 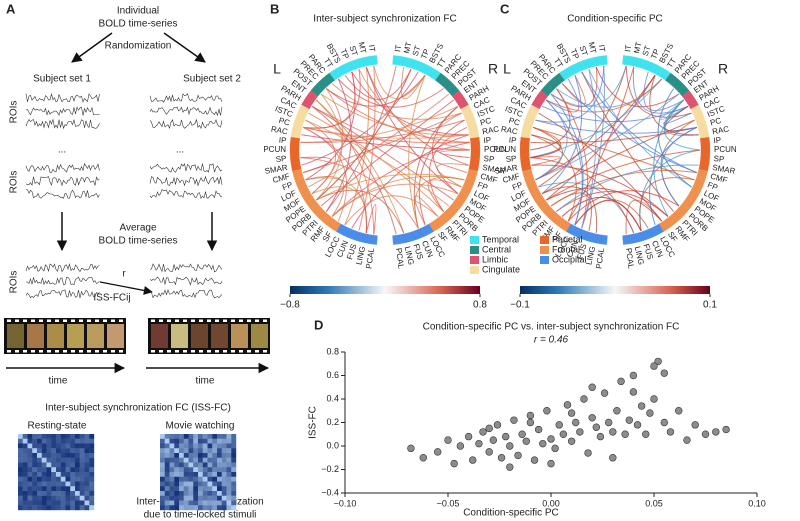 What do you see at coordinates (279, 130) in the screenshot?
I see `roi-label: RAC` at bounding box center [279, 130].